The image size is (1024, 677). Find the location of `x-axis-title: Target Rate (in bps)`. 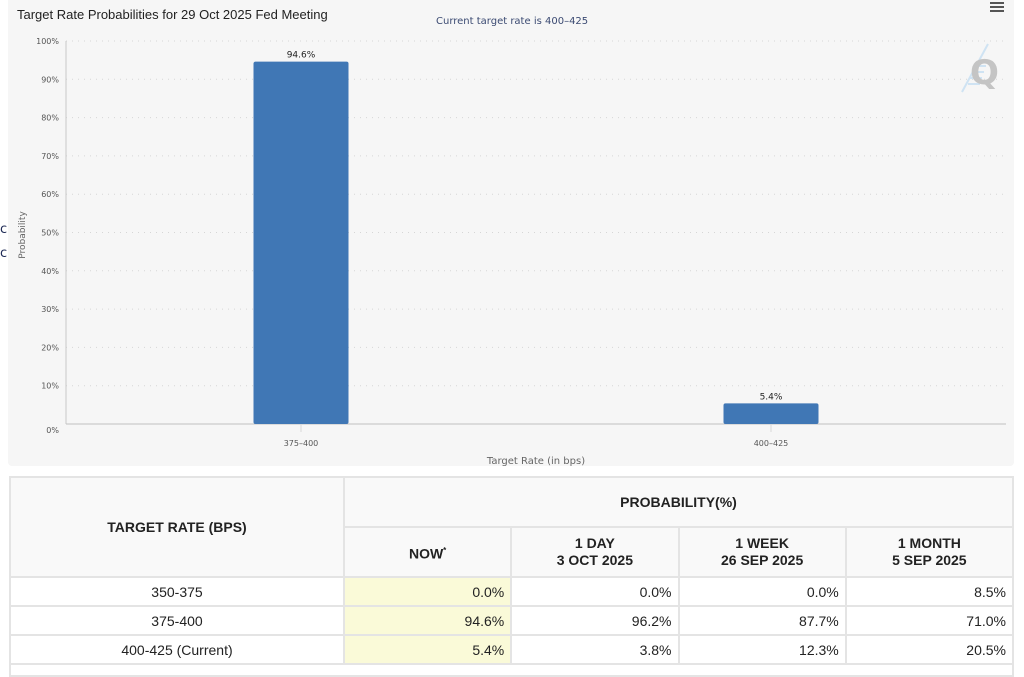

x-axis-title: Target Rate (in bps) is located at coordinates (535, 461).